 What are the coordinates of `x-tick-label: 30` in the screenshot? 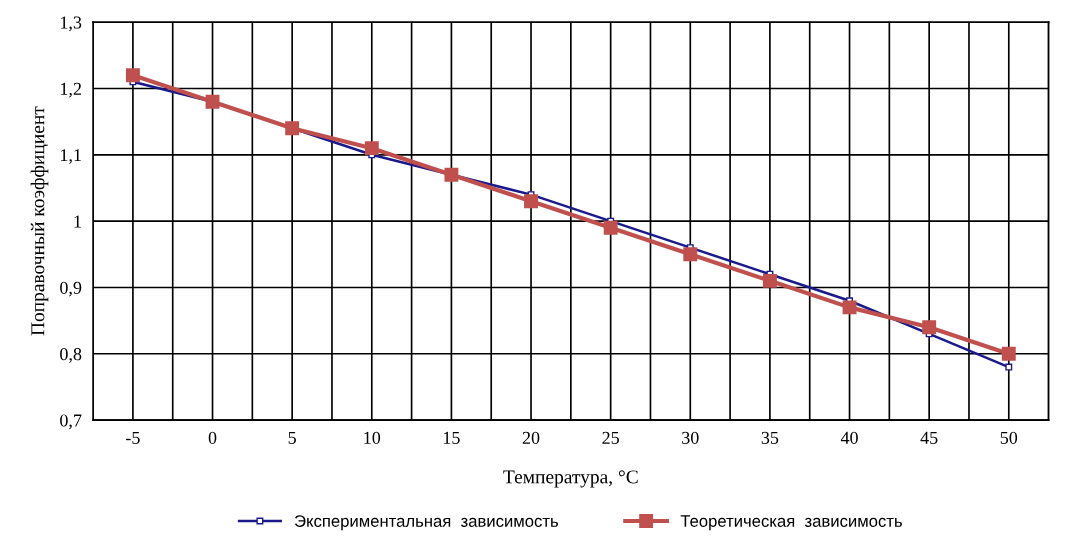 It's located at (690, 437).